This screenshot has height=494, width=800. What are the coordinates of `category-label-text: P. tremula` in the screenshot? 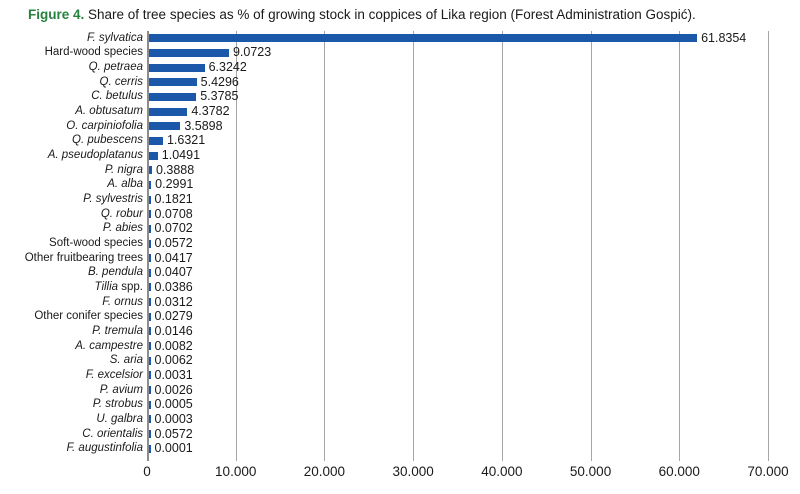 It's located at (117, 330).